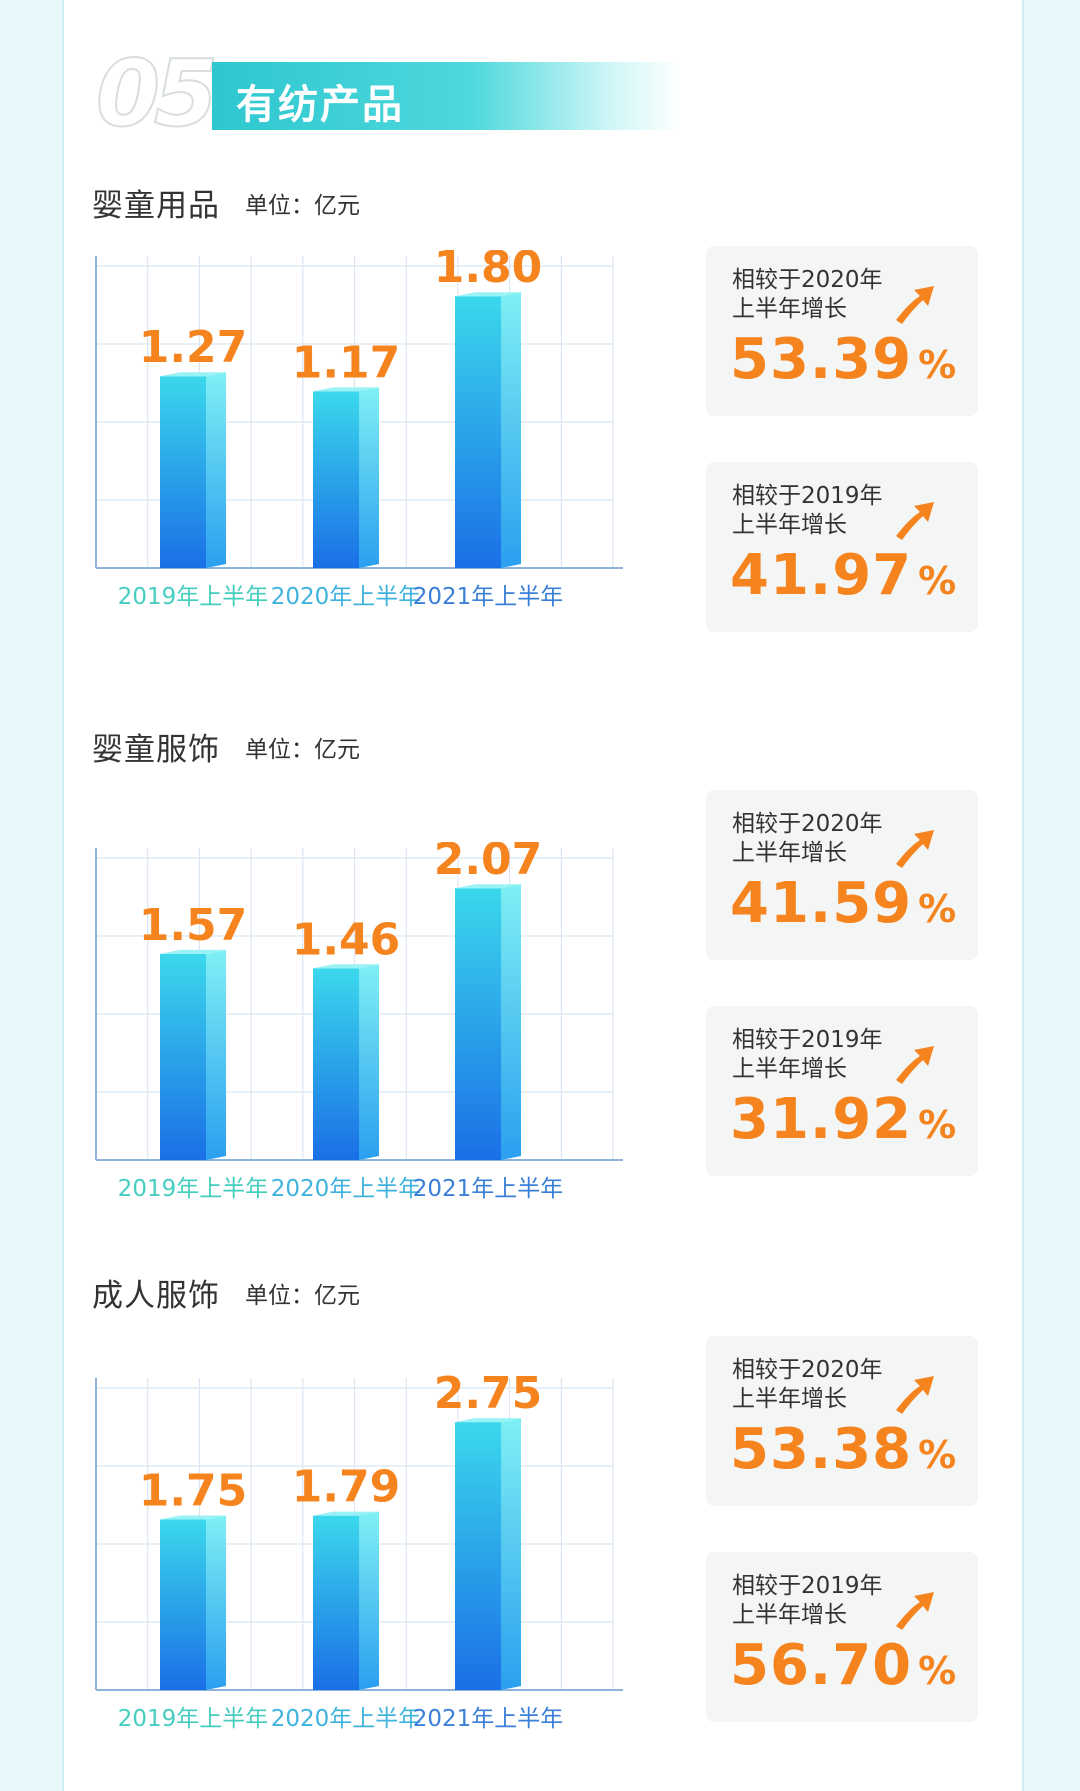 This screenshot has height=1791, width=1080. What do you see at coordinates (156, 206) in the screenshot?
I see `chart-title: 婴童用品` at bounding box center [156, 206].